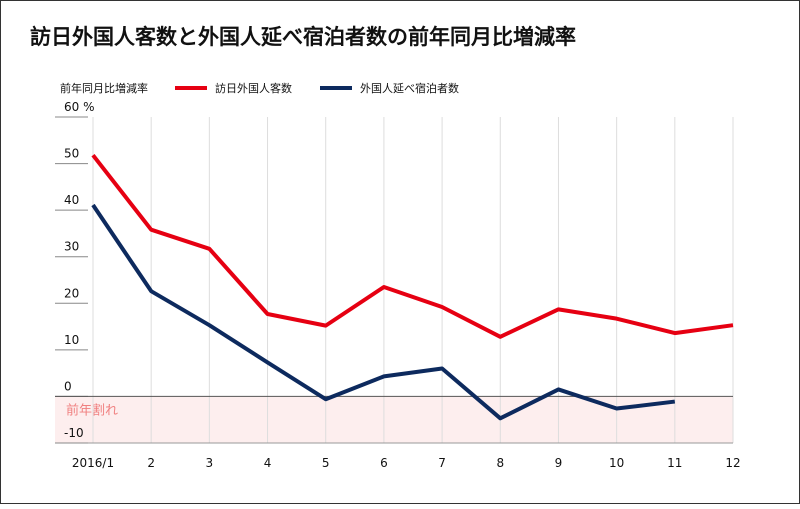  I want to click on x-tick-label: 9, so click(559, 463).